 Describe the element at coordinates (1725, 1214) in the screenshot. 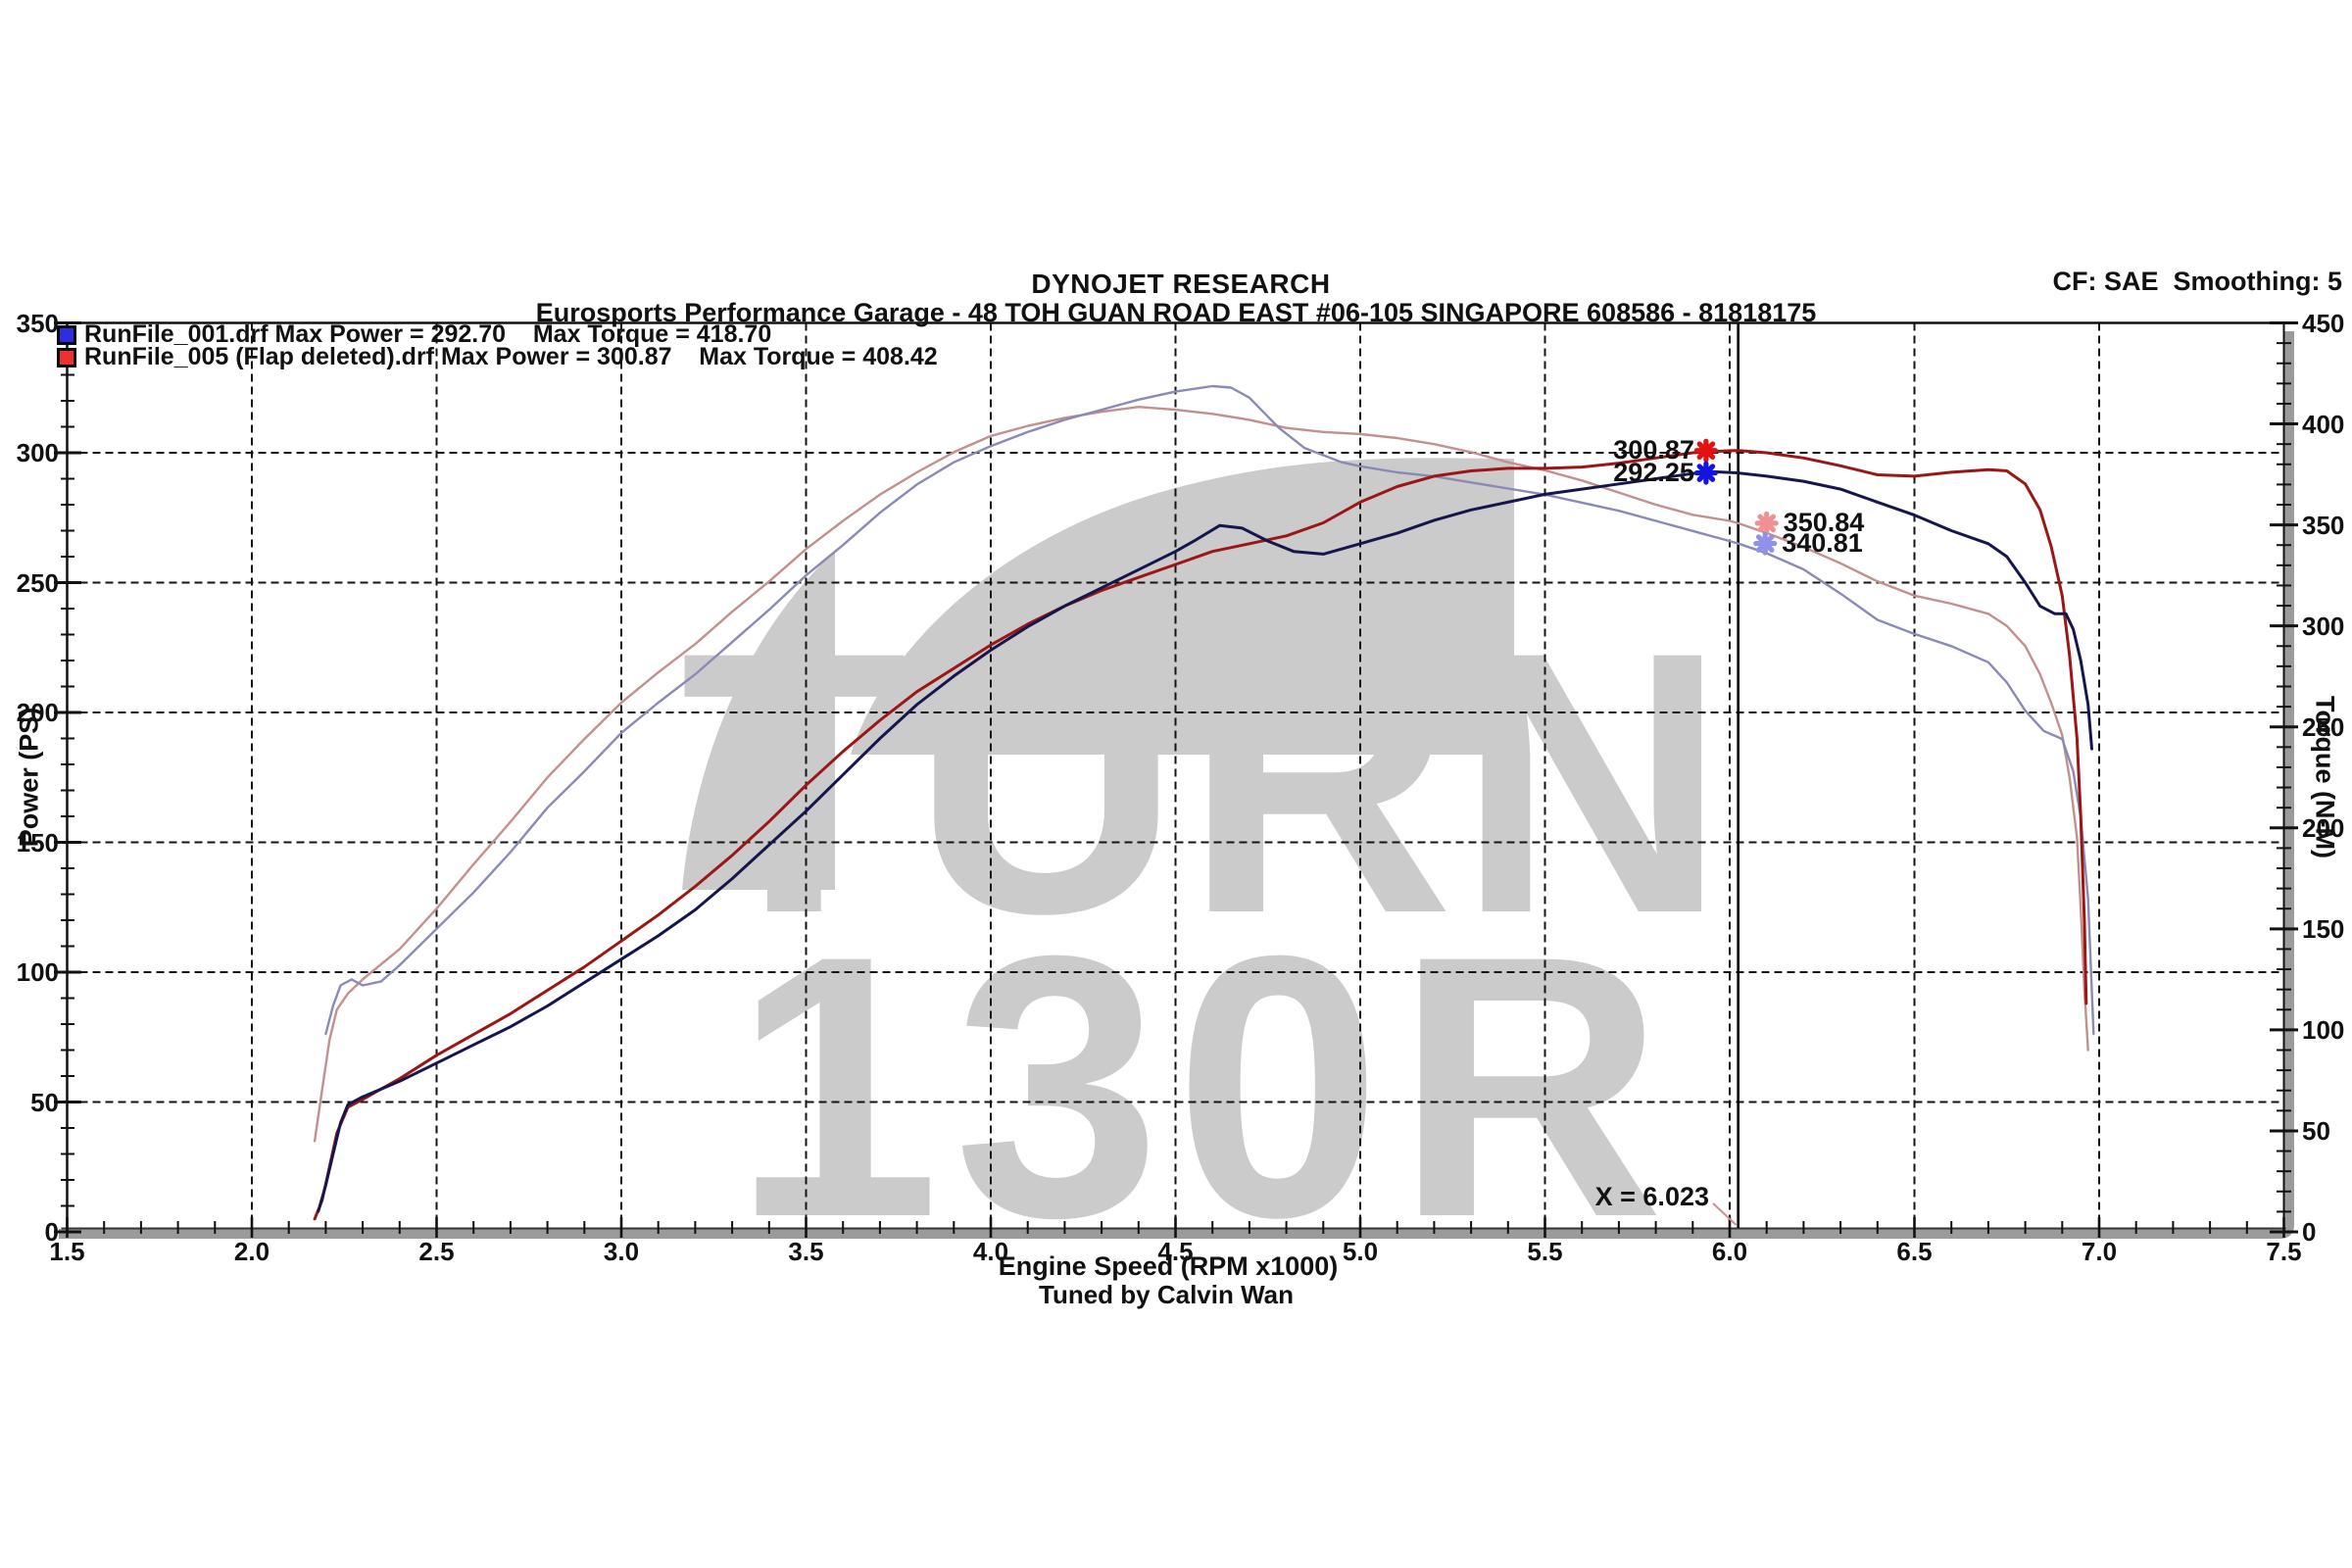

I see `cursor-label-leader-line` at that location.